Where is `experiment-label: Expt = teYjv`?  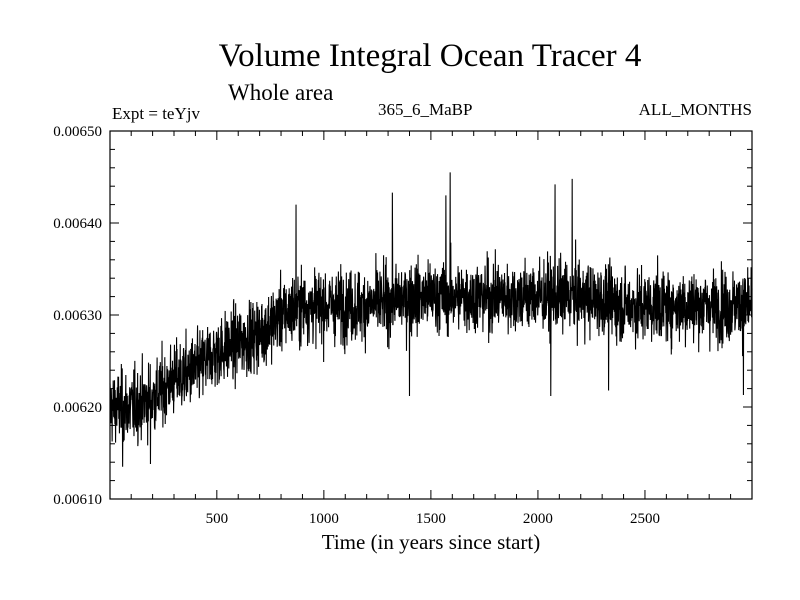 experiment-label: Expt = teYjv is located at coordinates (156, 113).